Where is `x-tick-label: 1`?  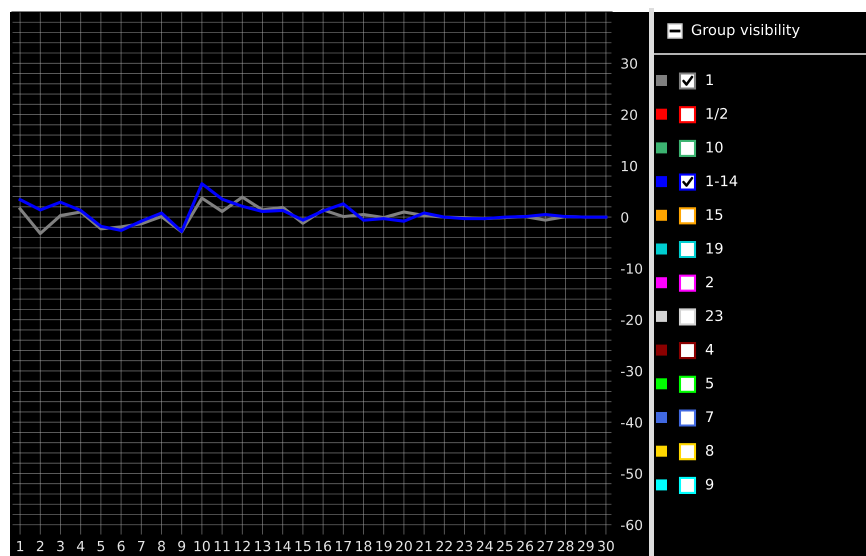
x-tick-label: 1 is located at coordinates (20, 546).